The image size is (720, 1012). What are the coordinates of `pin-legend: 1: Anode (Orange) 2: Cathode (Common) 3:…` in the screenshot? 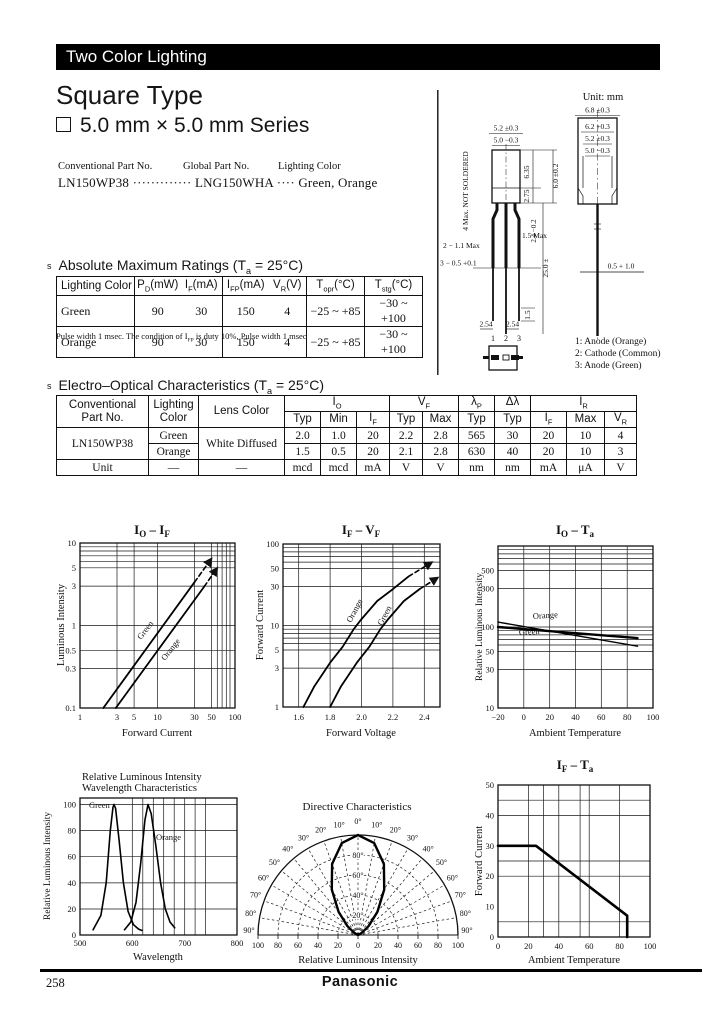 It's located at (618, 353).